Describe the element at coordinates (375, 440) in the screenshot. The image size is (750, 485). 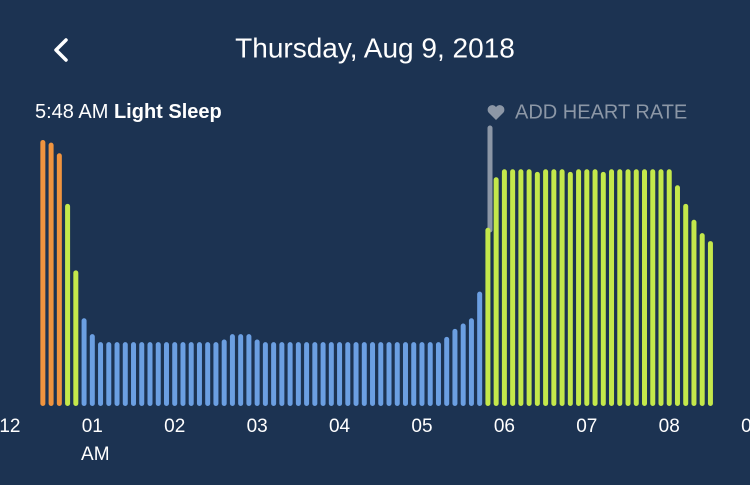
I see `x-axis: 12 01 AM 02 03 04 05 06 07 08 09` at that location.